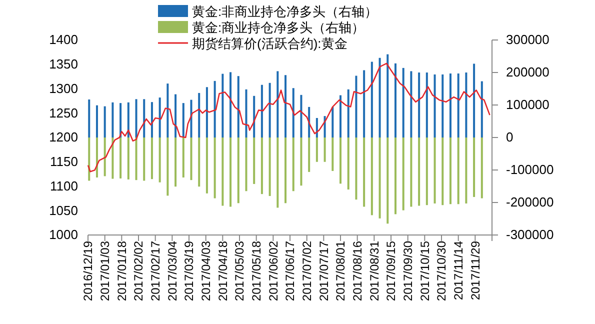  I want to click on y-tick-label: 1250, so click(63, 112).